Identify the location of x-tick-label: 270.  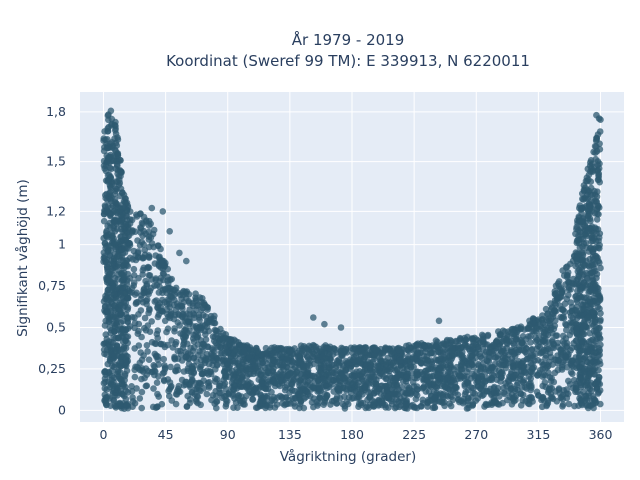
(476, 434).